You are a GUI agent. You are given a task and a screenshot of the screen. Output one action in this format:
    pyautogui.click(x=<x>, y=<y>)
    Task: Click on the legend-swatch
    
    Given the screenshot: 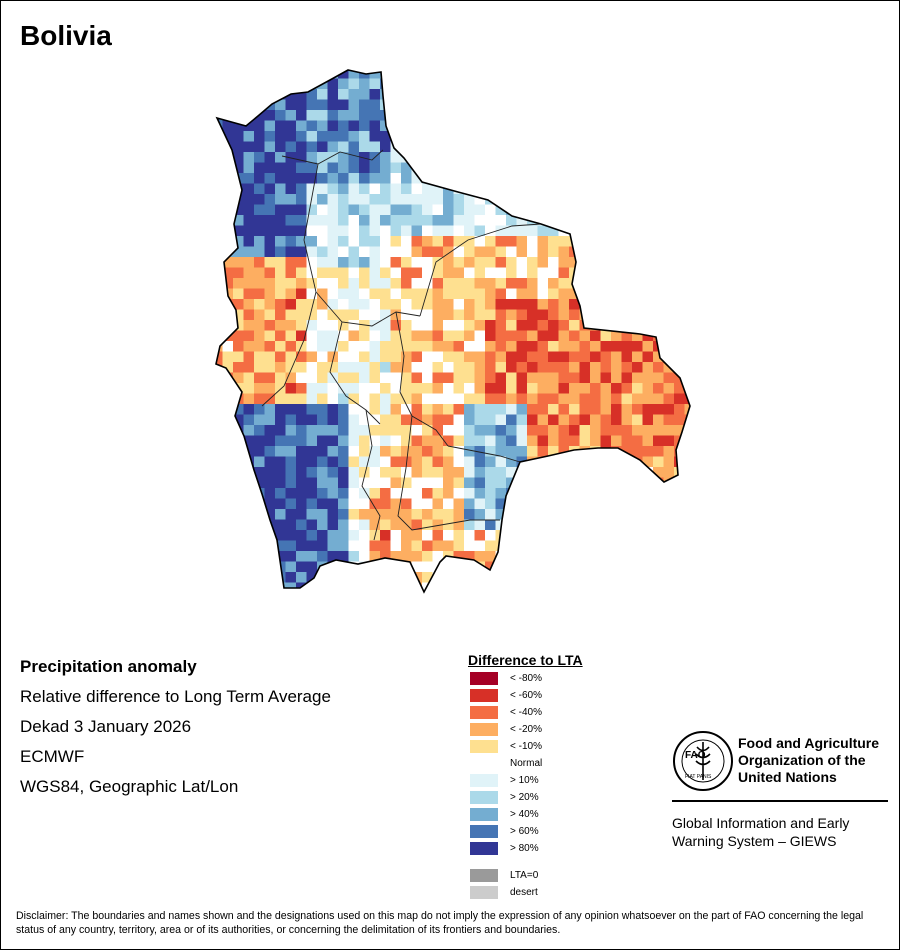 What is the action you would take?
    pyautogui.click(x=484, y=848)
    